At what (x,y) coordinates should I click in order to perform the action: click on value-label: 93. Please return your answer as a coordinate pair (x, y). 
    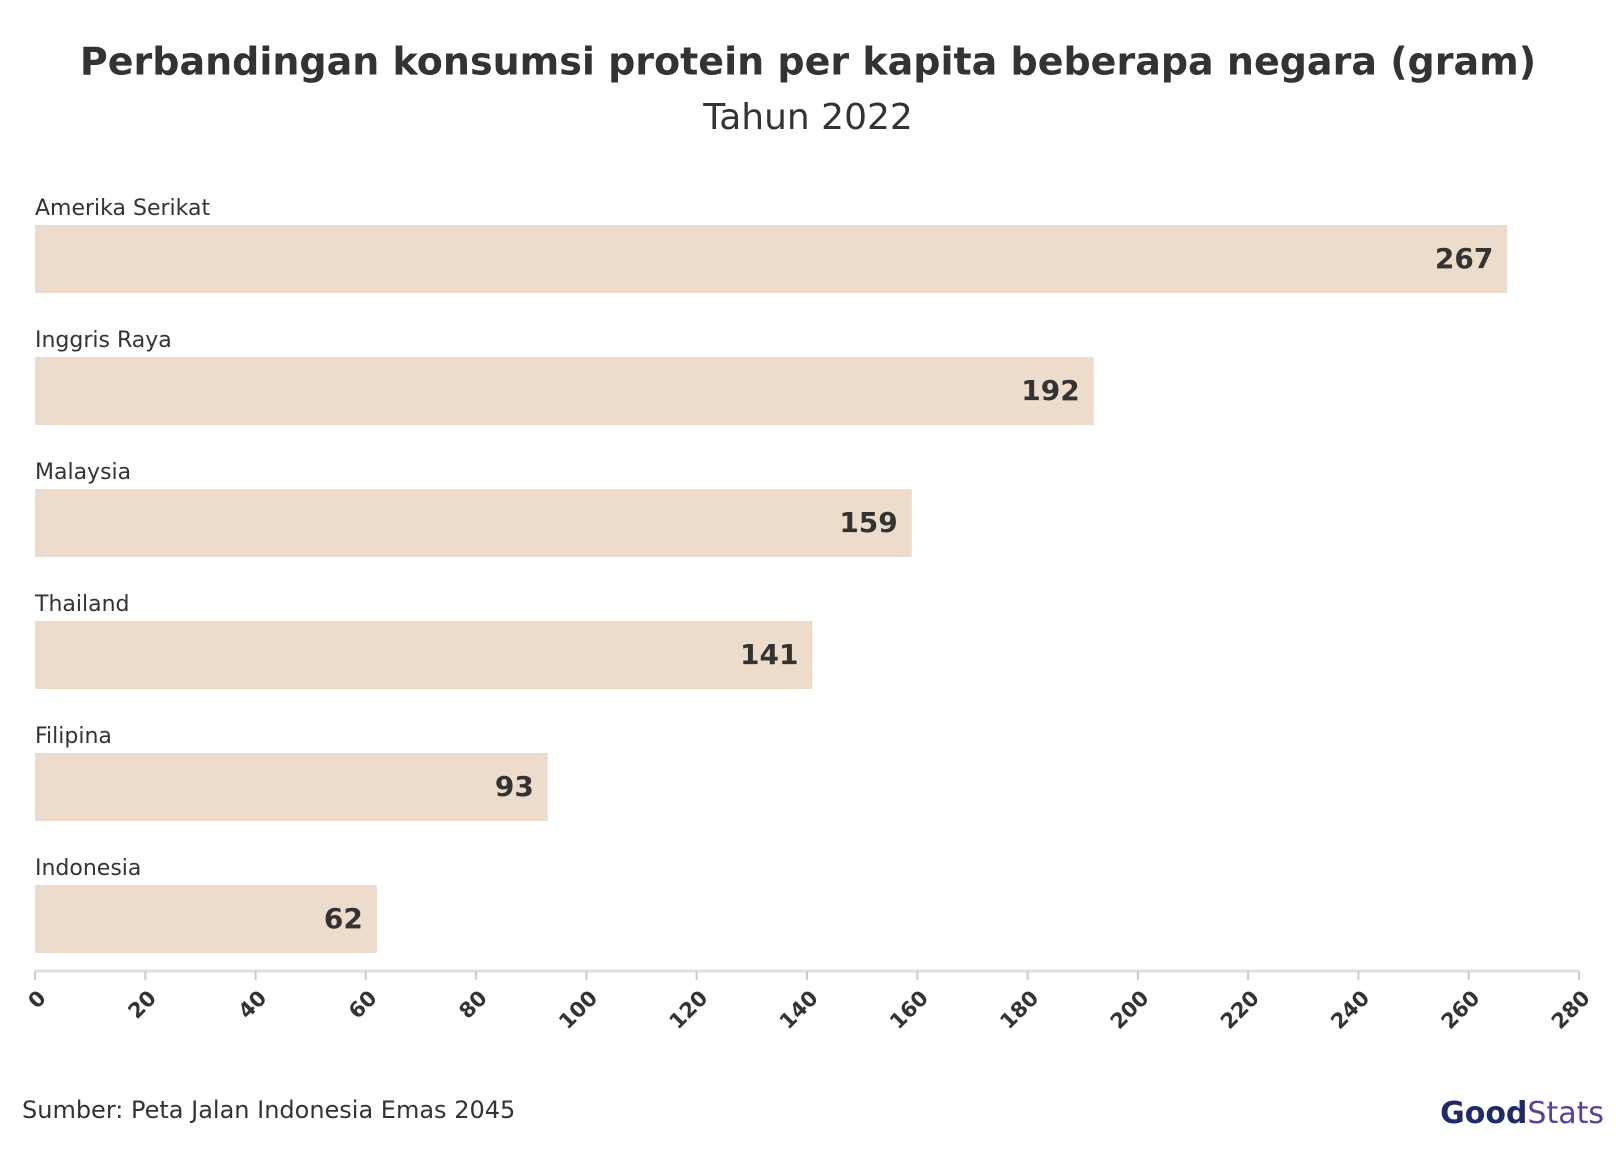
    Looking at the image, I should click on (514, 786).